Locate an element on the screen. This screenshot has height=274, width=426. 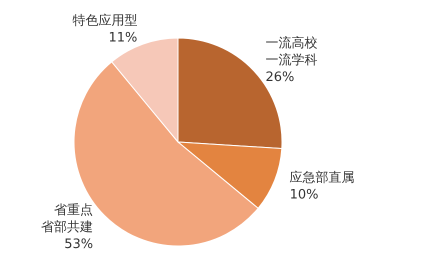
slice-label: 特色应用型 is located at coordinates (105, 20).